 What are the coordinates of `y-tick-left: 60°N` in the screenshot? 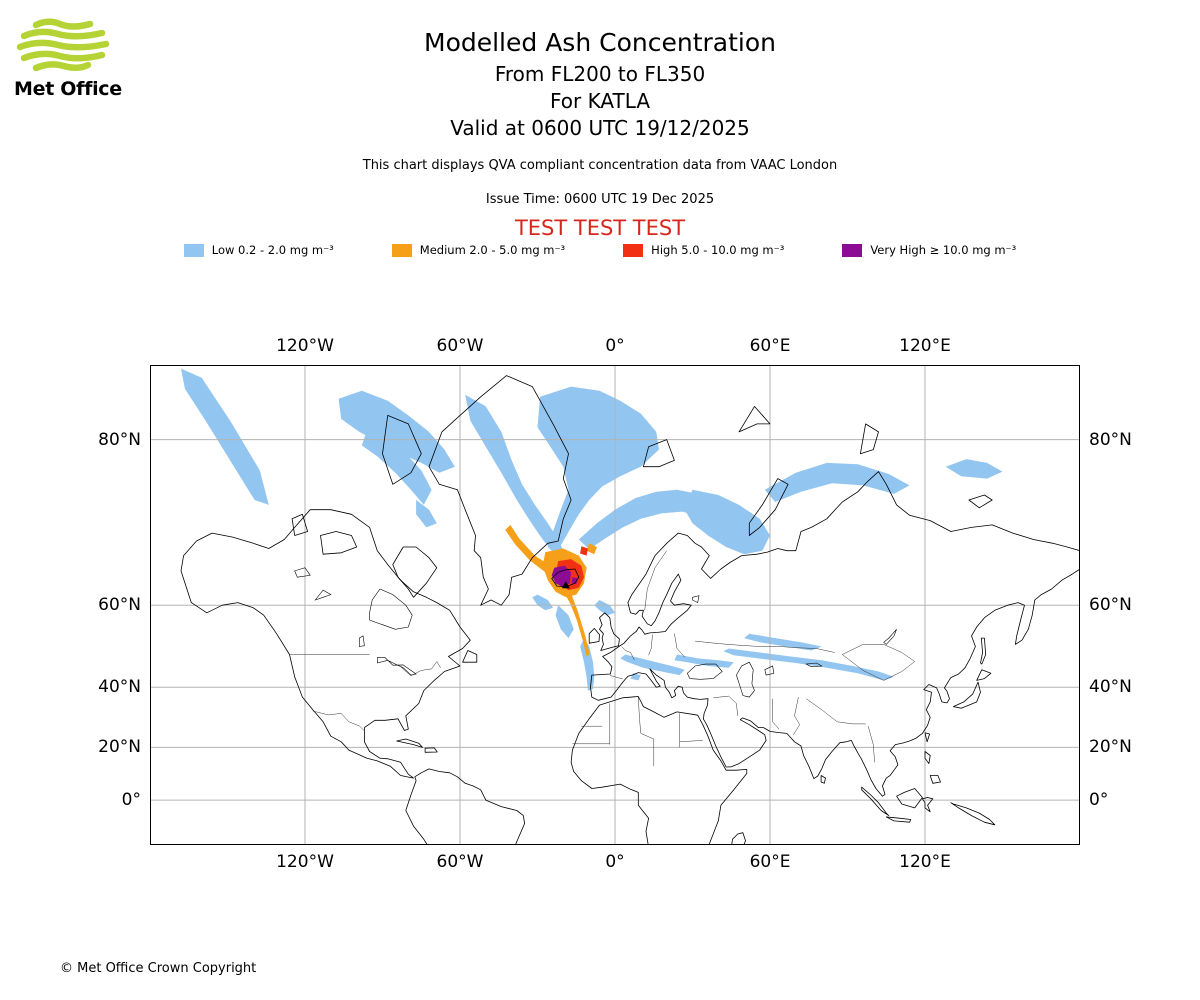 It's located at (119, 605).